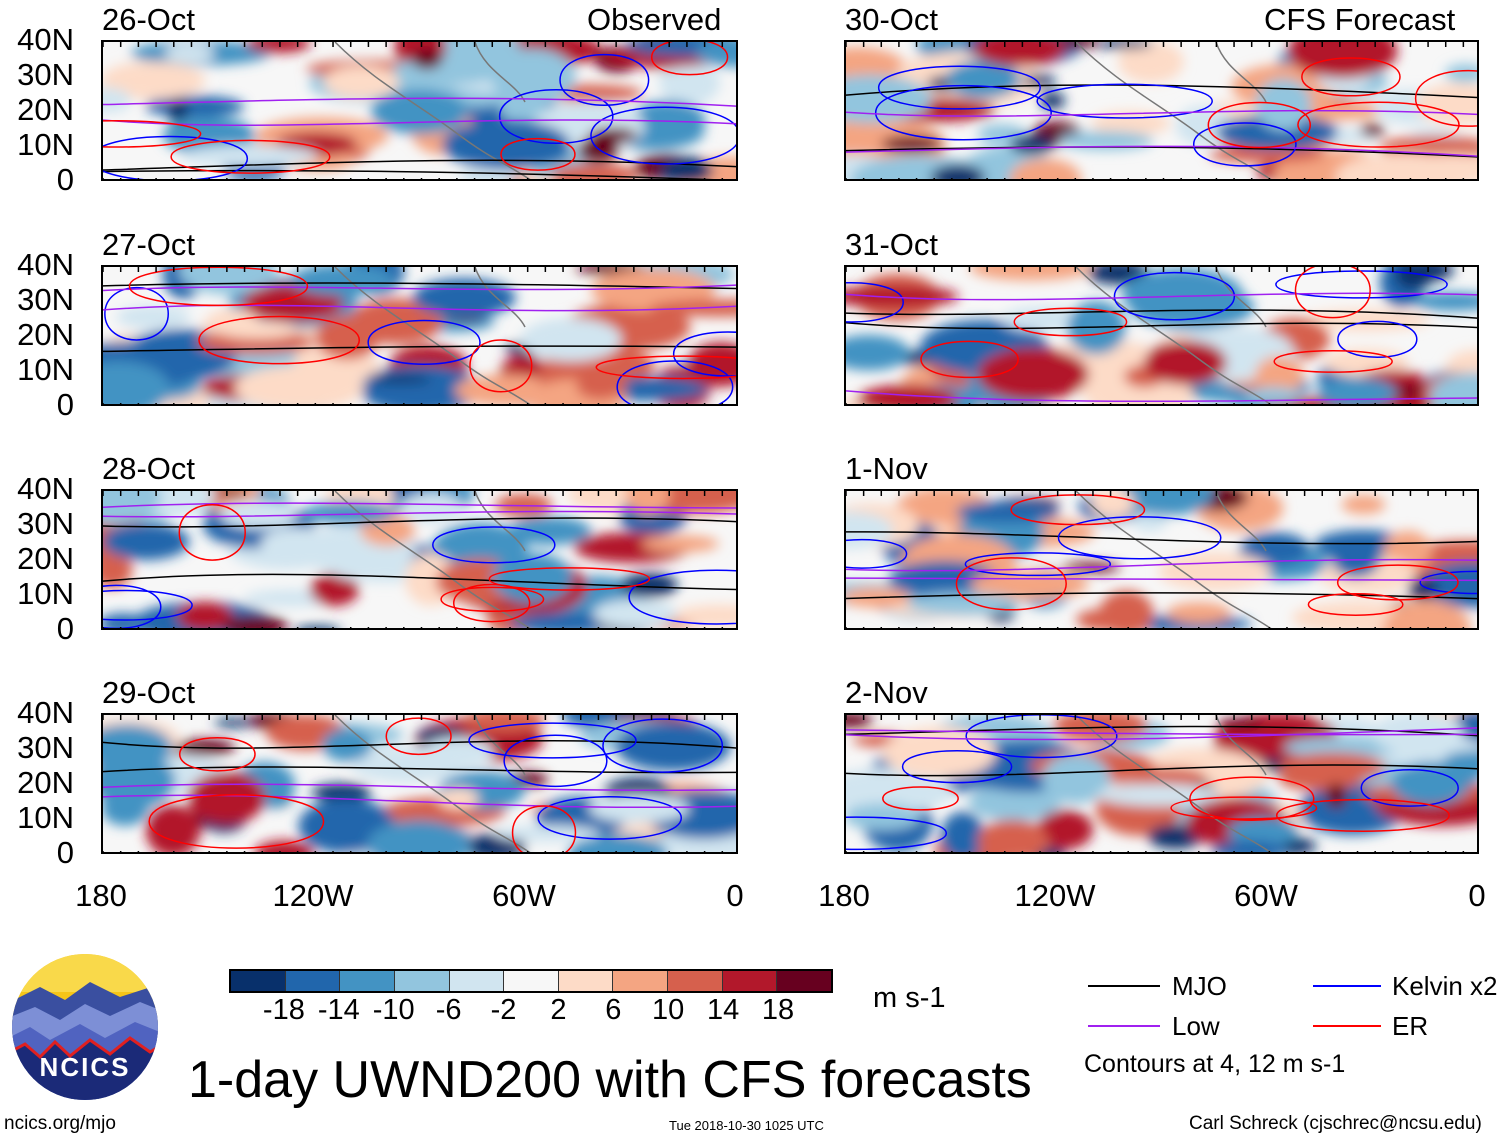 This screenshot has width=1510, height=1141. What do you see at coordinates (892, 19) in the screenshot?
I see `panel-date: 30-Oct` at bounding box center [892, 19].